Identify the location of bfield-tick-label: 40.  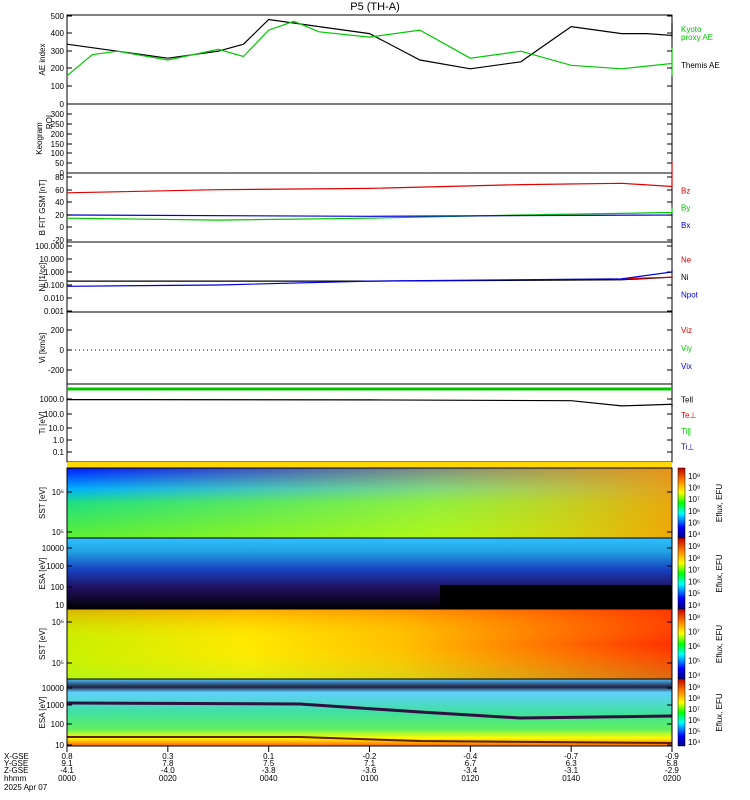
(59, 202).